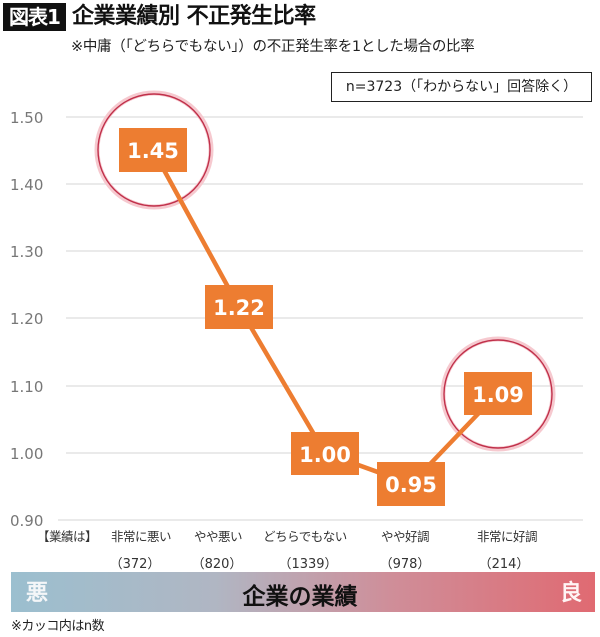  I want to click on good-label: 良, so click(570, 593).